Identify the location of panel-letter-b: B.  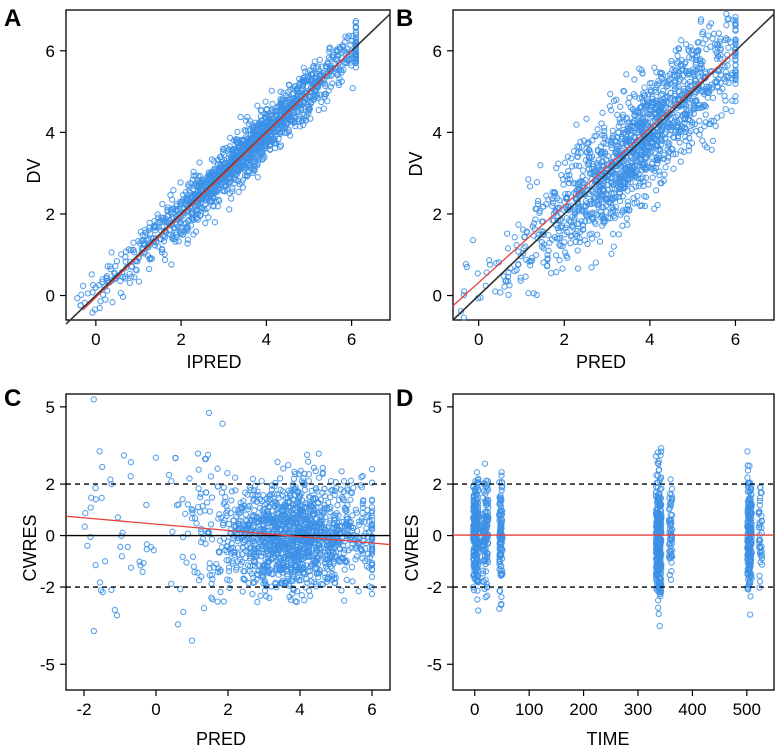
(404, 18).